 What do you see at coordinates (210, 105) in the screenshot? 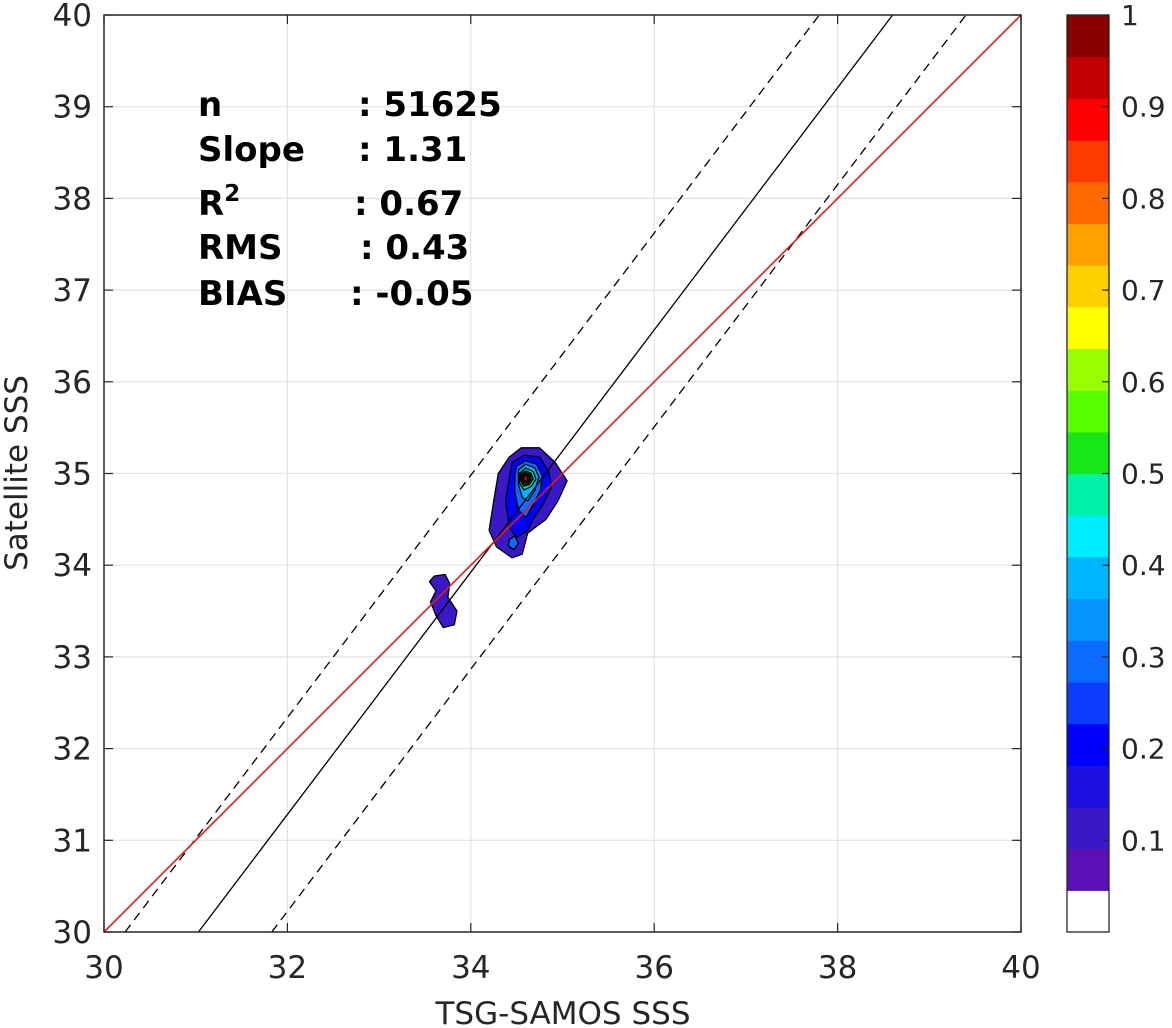
I see `stat-n-label: n` at bounding box center [210, 105].